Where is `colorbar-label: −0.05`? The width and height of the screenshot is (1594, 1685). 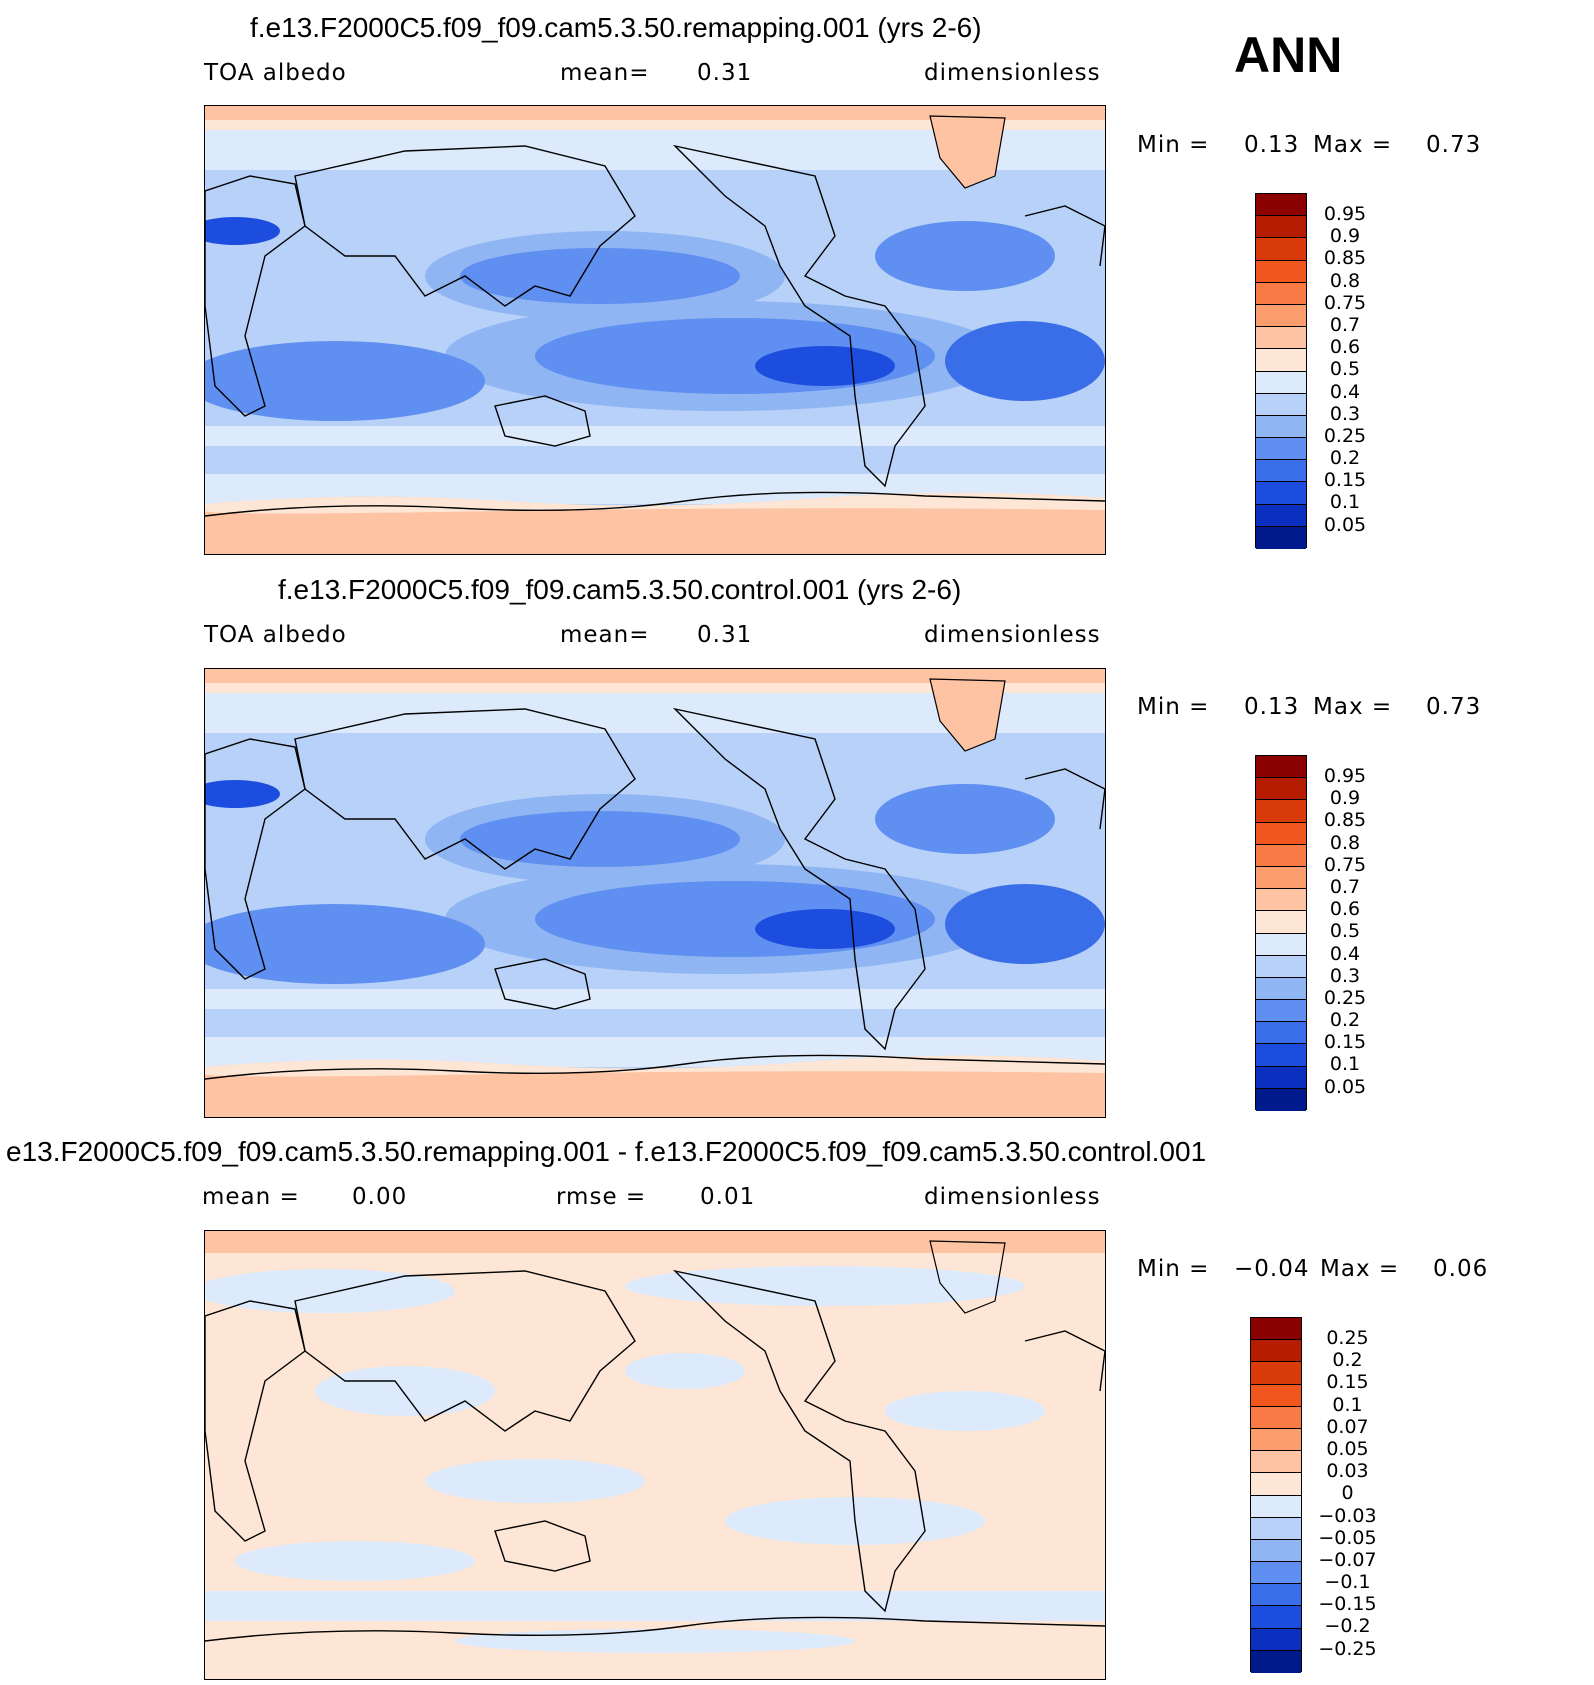
colorbar-label: −0.05 is located at coordinates (1347, 1537).